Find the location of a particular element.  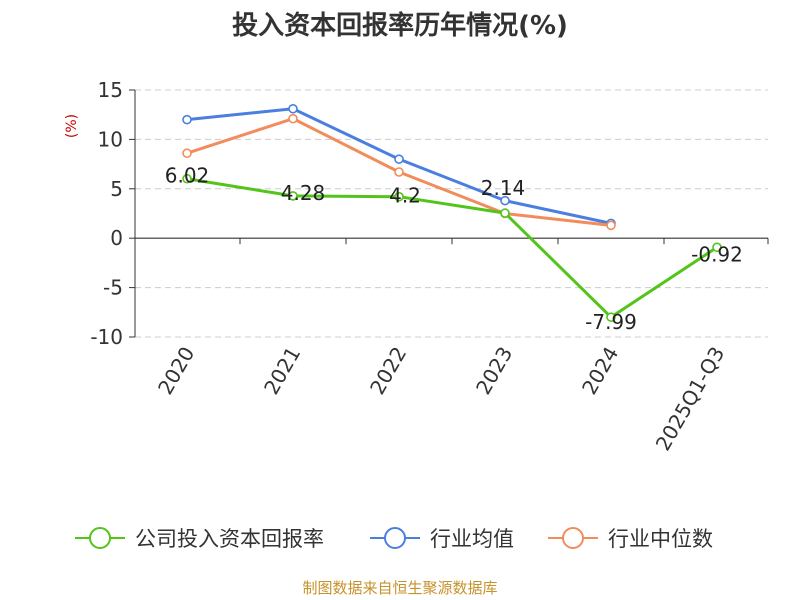

data-label: -0.92 is located at coordinates (717, 254).